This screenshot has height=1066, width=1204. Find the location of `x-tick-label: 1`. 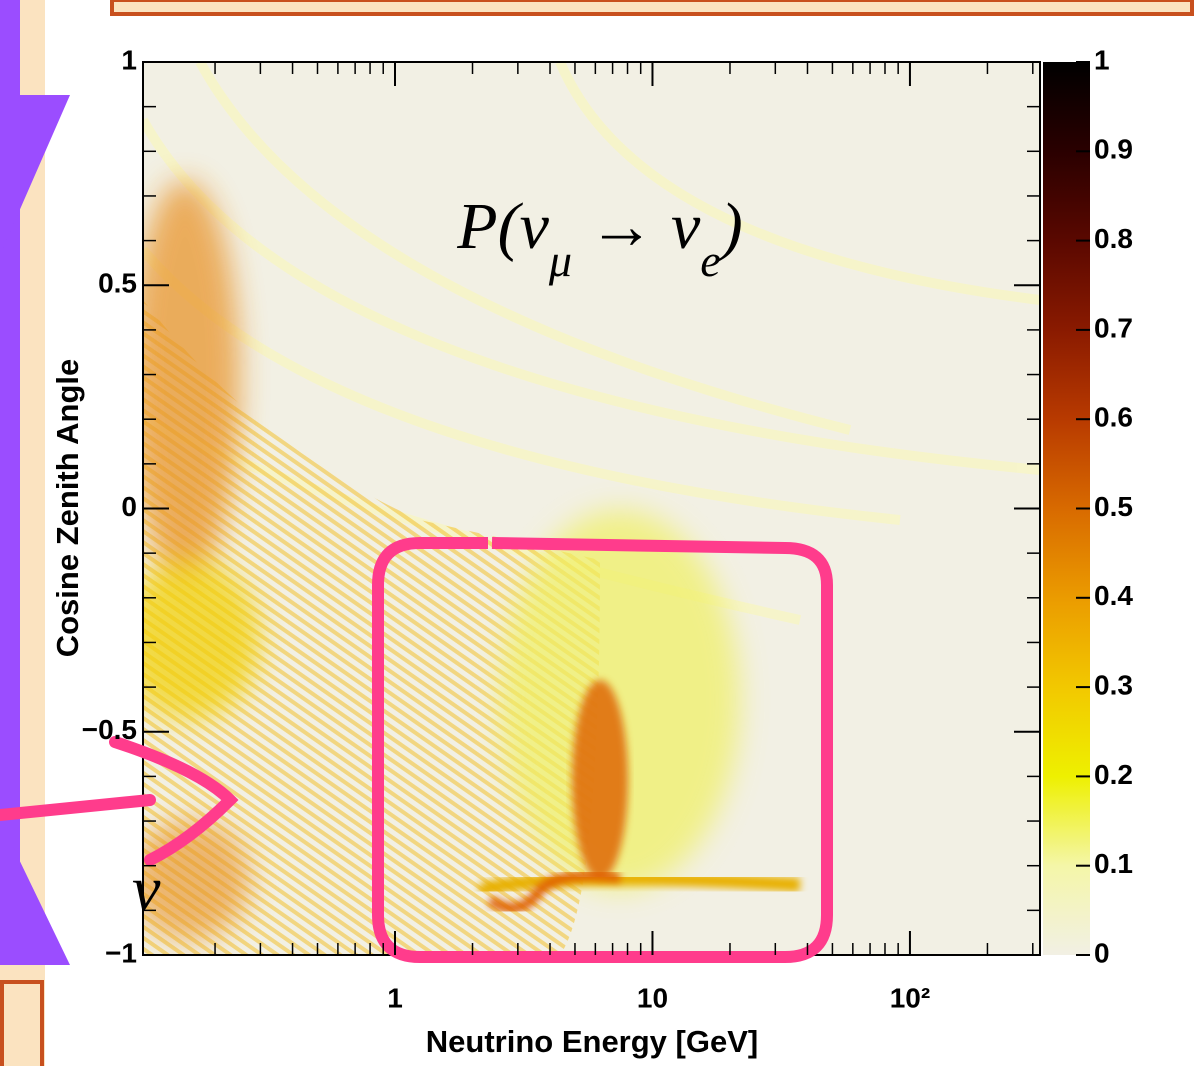

x-tick-label: 1 is located at coordinates (395, 997).